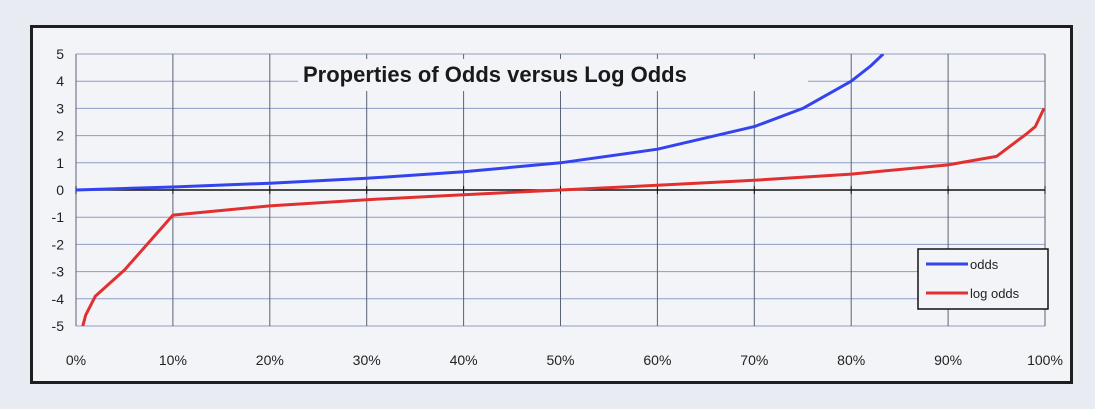 Image resolution: width=1095 pixels, height=409 pixels. What do you see at coordinates (60, 81) in the screenshot?
I see `y-tick-label: 4` at bounding box center [60, 81].